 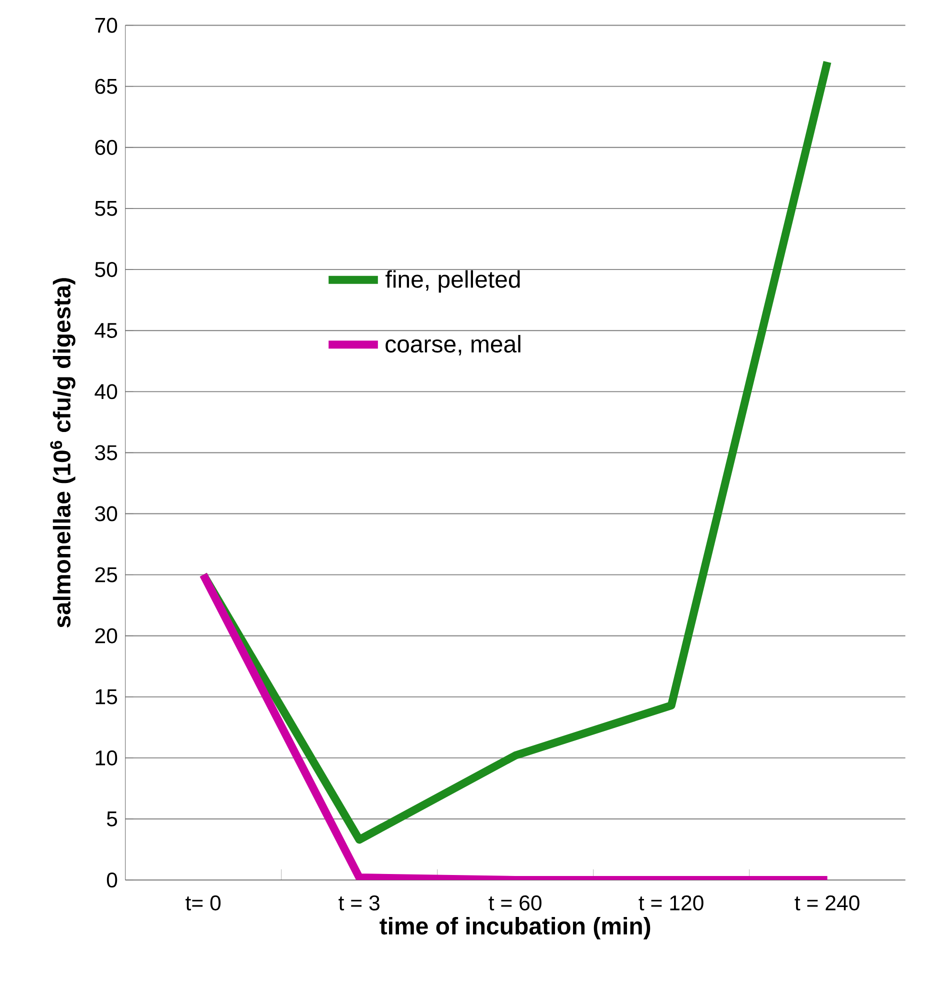 What do you see at coordinates (106, 392) in the screenshot?
I see `y-tick-label: 40` at bounding box center [106, 392].